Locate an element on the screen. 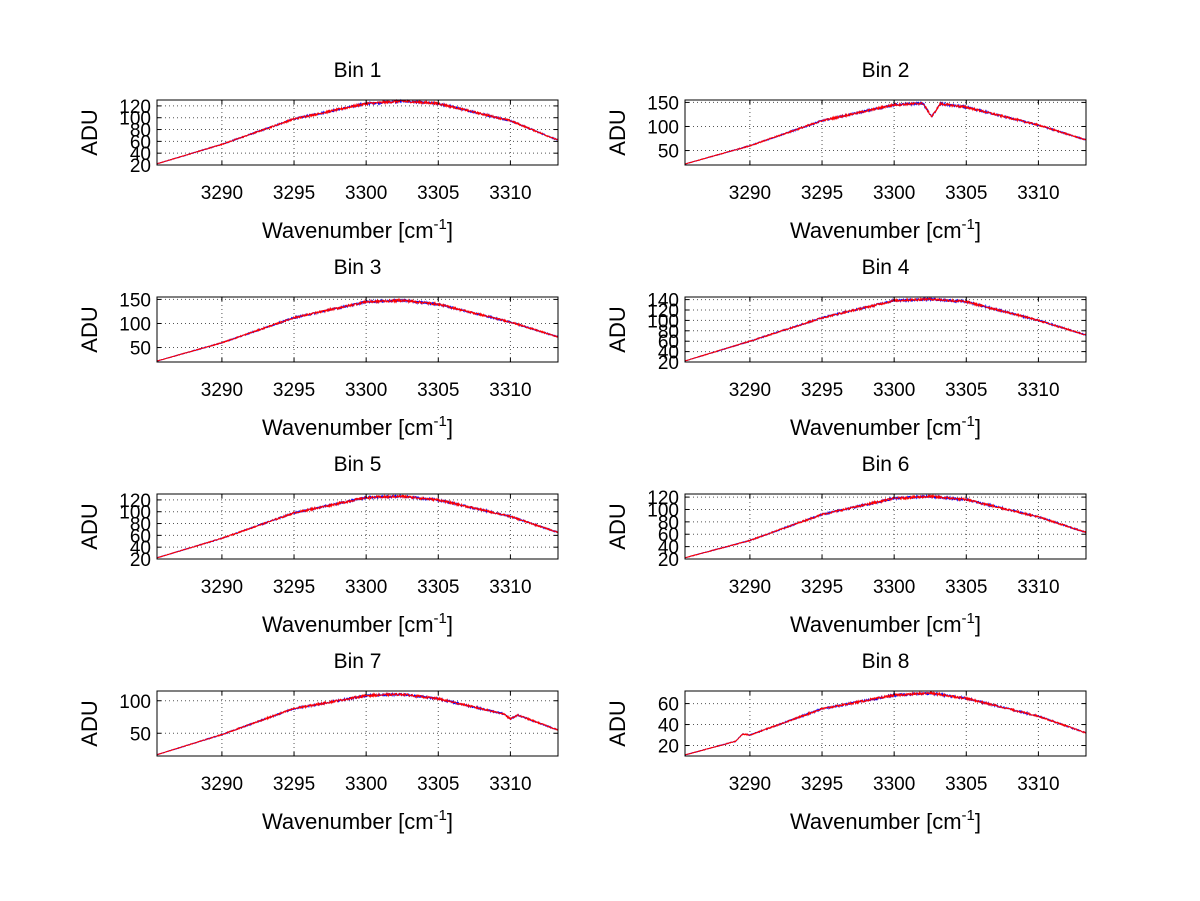 The height and width of the screenshot is (901, 1200). chart-4-y-tick-label: 120 is located at coordinates (663, 311).